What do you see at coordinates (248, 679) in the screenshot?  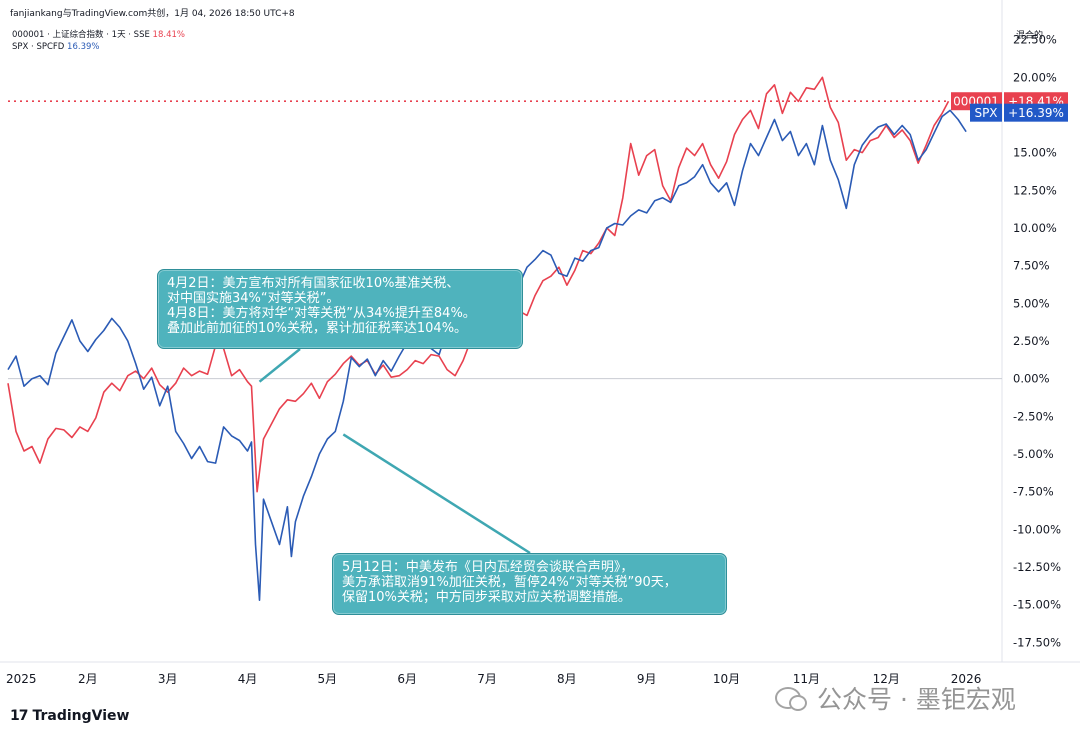 I see `x-tick-label: 4月` at bounding box center [248, 679].